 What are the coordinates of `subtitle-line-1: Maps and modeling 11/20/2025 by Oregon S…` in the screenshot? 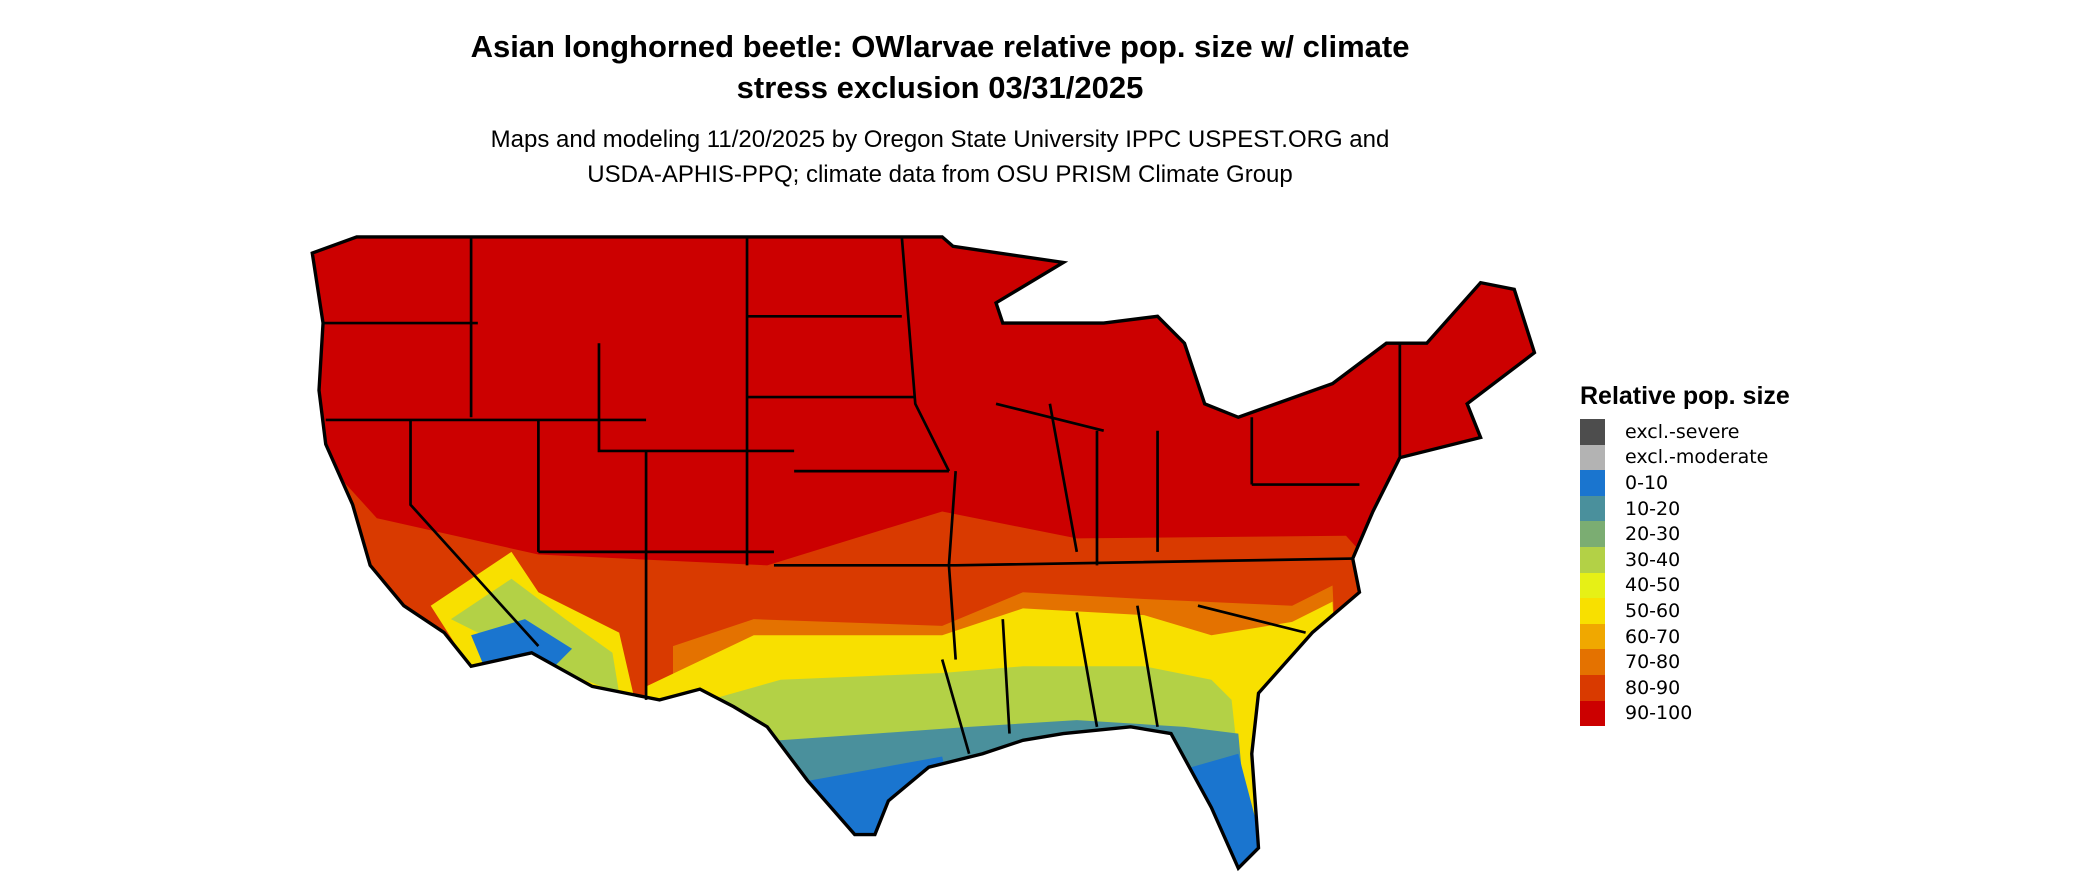 It's located at (940, 139).